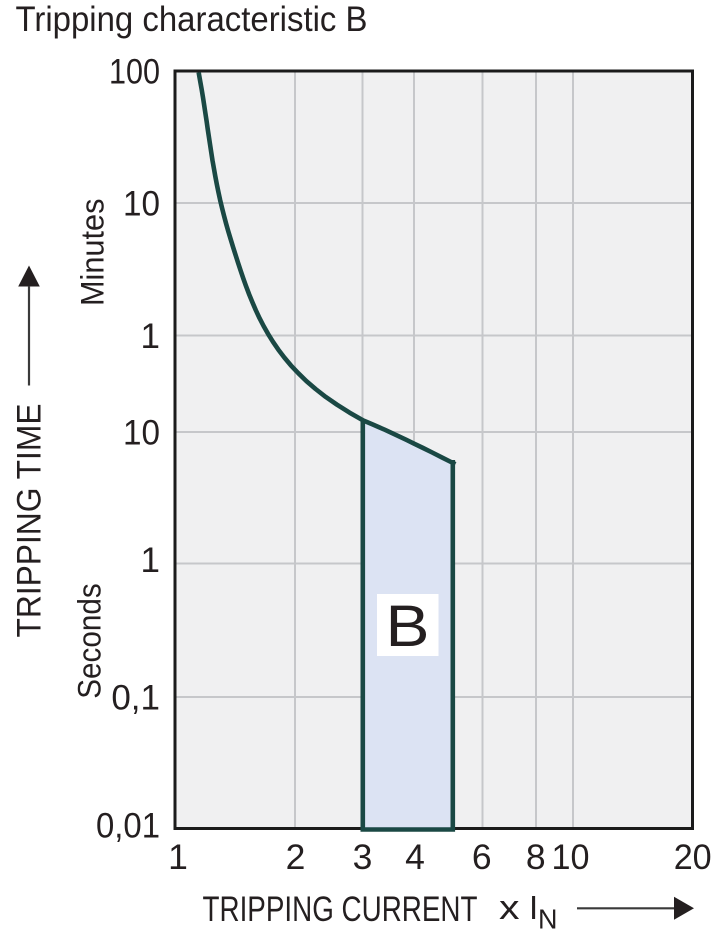 This screenshot has width=720, height=938. Describe the element at coordinates (408, 626) in the screenshot. I see `svg-text: B` at that location.